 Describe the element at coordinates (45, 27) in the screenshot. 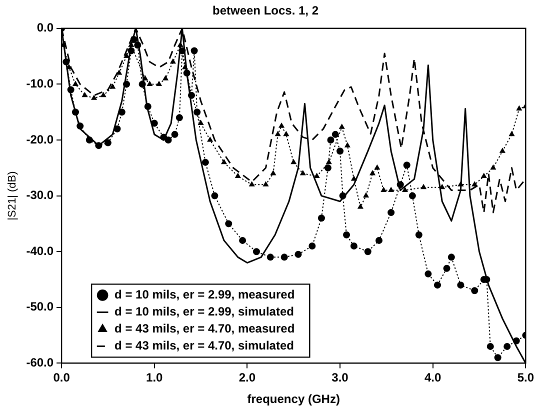

I see `y-tick-label: 0.0` at that location.